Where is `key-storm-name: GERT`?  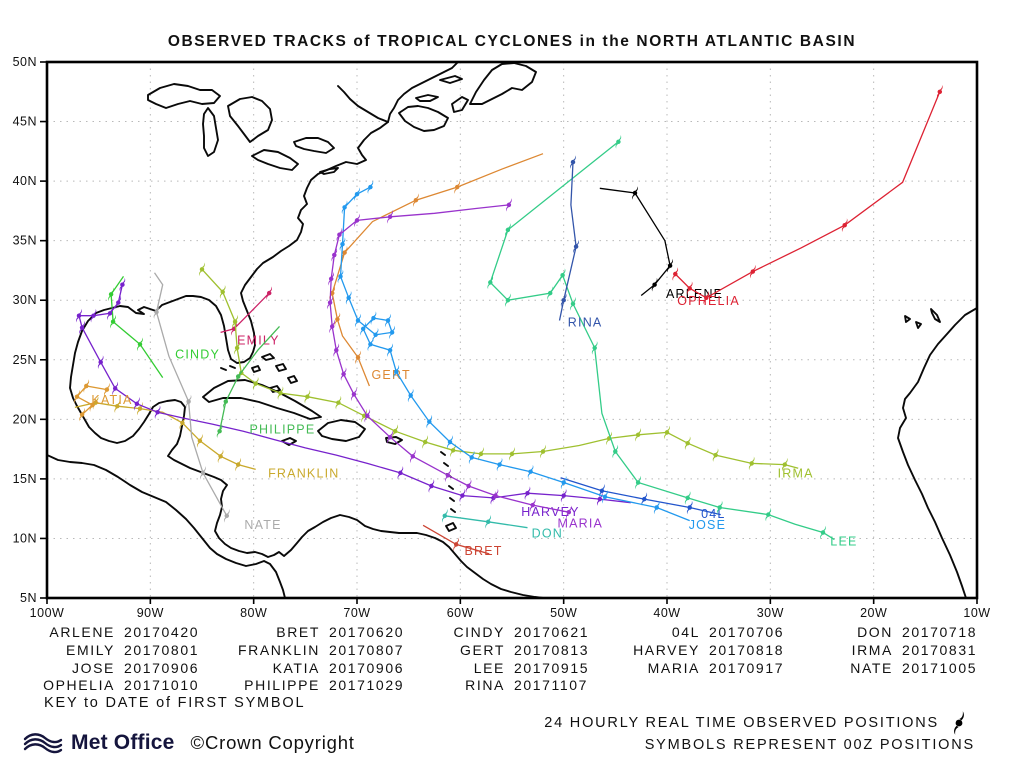 key-storm-name: GERT is located at coordinates (482, 649).